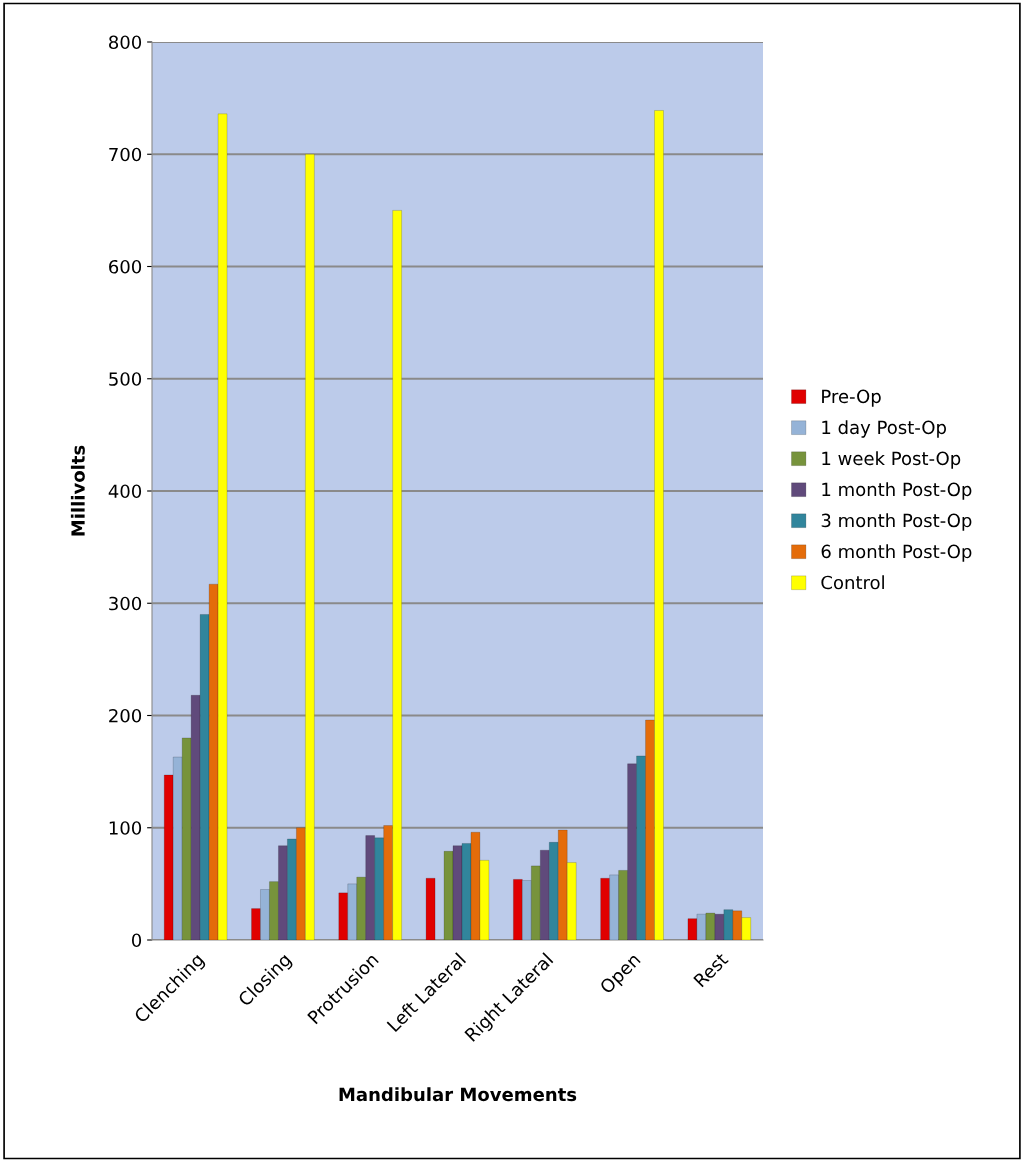  What do you see at coordinates (136, 940) in the screenshot?
I see `y-tick-label: 0` at bounding box center [136, 940].